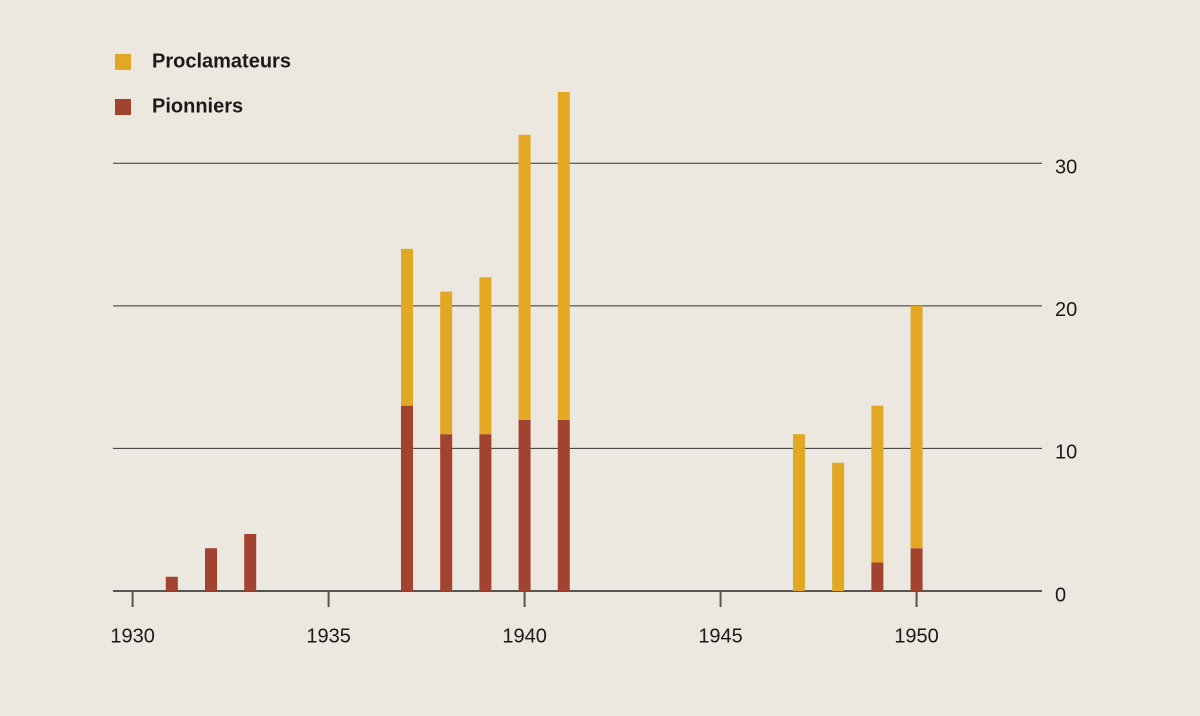  Describe the element at coordinates (1066, 168) in the screenshot. I see `y-tick-label: 30` at that location.